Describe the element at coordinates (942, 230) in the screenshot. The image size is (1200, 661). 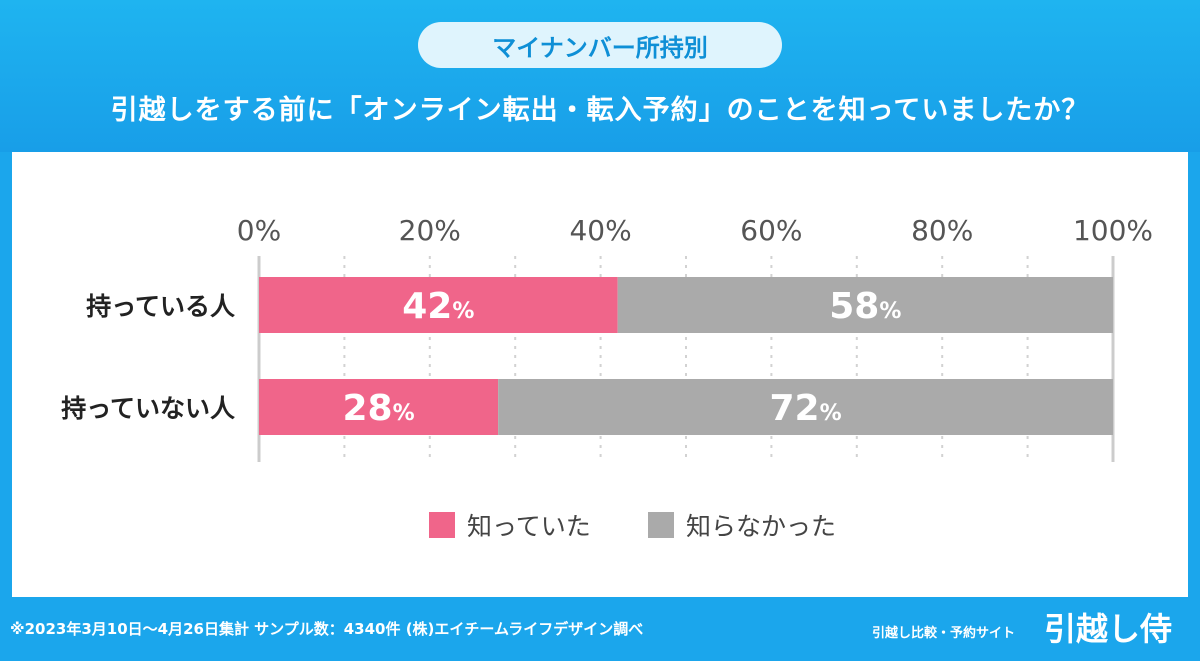
I see `x-tick-label: 80%` at that location.